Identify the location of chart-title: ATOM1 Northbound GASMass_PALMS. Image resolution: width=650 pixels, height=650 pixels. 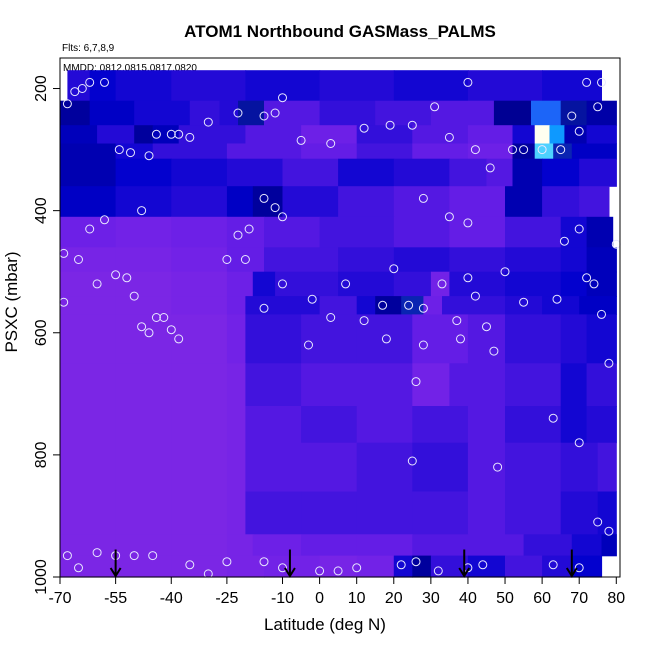
(340, 31).